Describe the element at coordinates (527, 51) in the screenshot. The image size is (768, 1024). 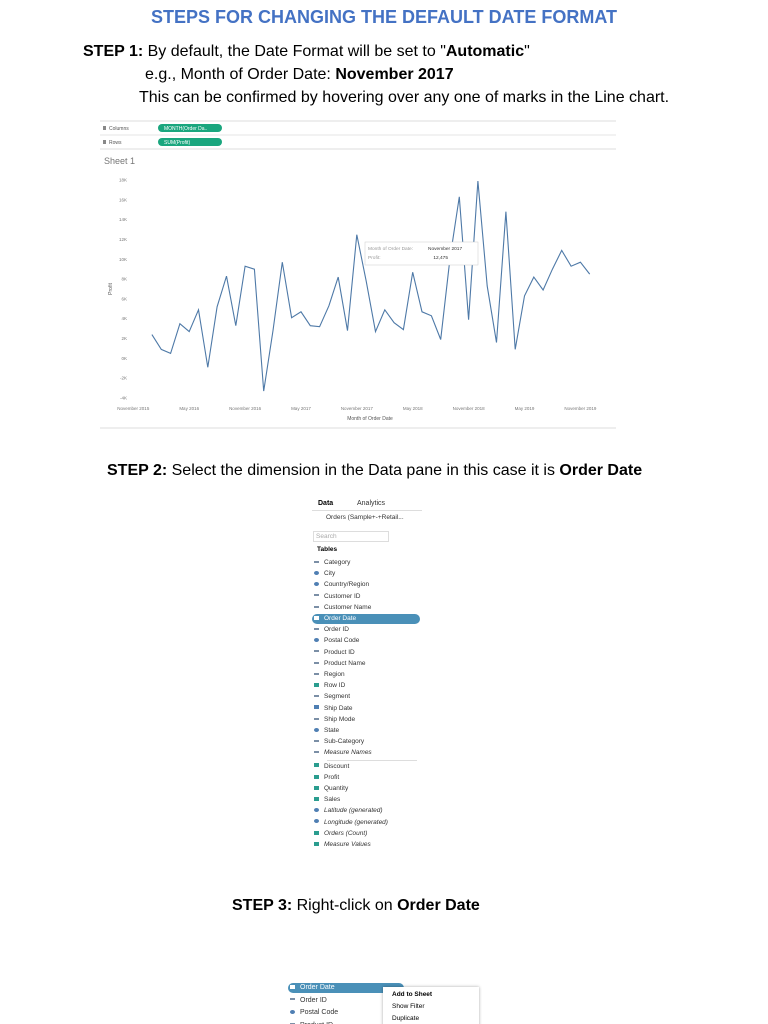
I see `step-text: "` at that location.